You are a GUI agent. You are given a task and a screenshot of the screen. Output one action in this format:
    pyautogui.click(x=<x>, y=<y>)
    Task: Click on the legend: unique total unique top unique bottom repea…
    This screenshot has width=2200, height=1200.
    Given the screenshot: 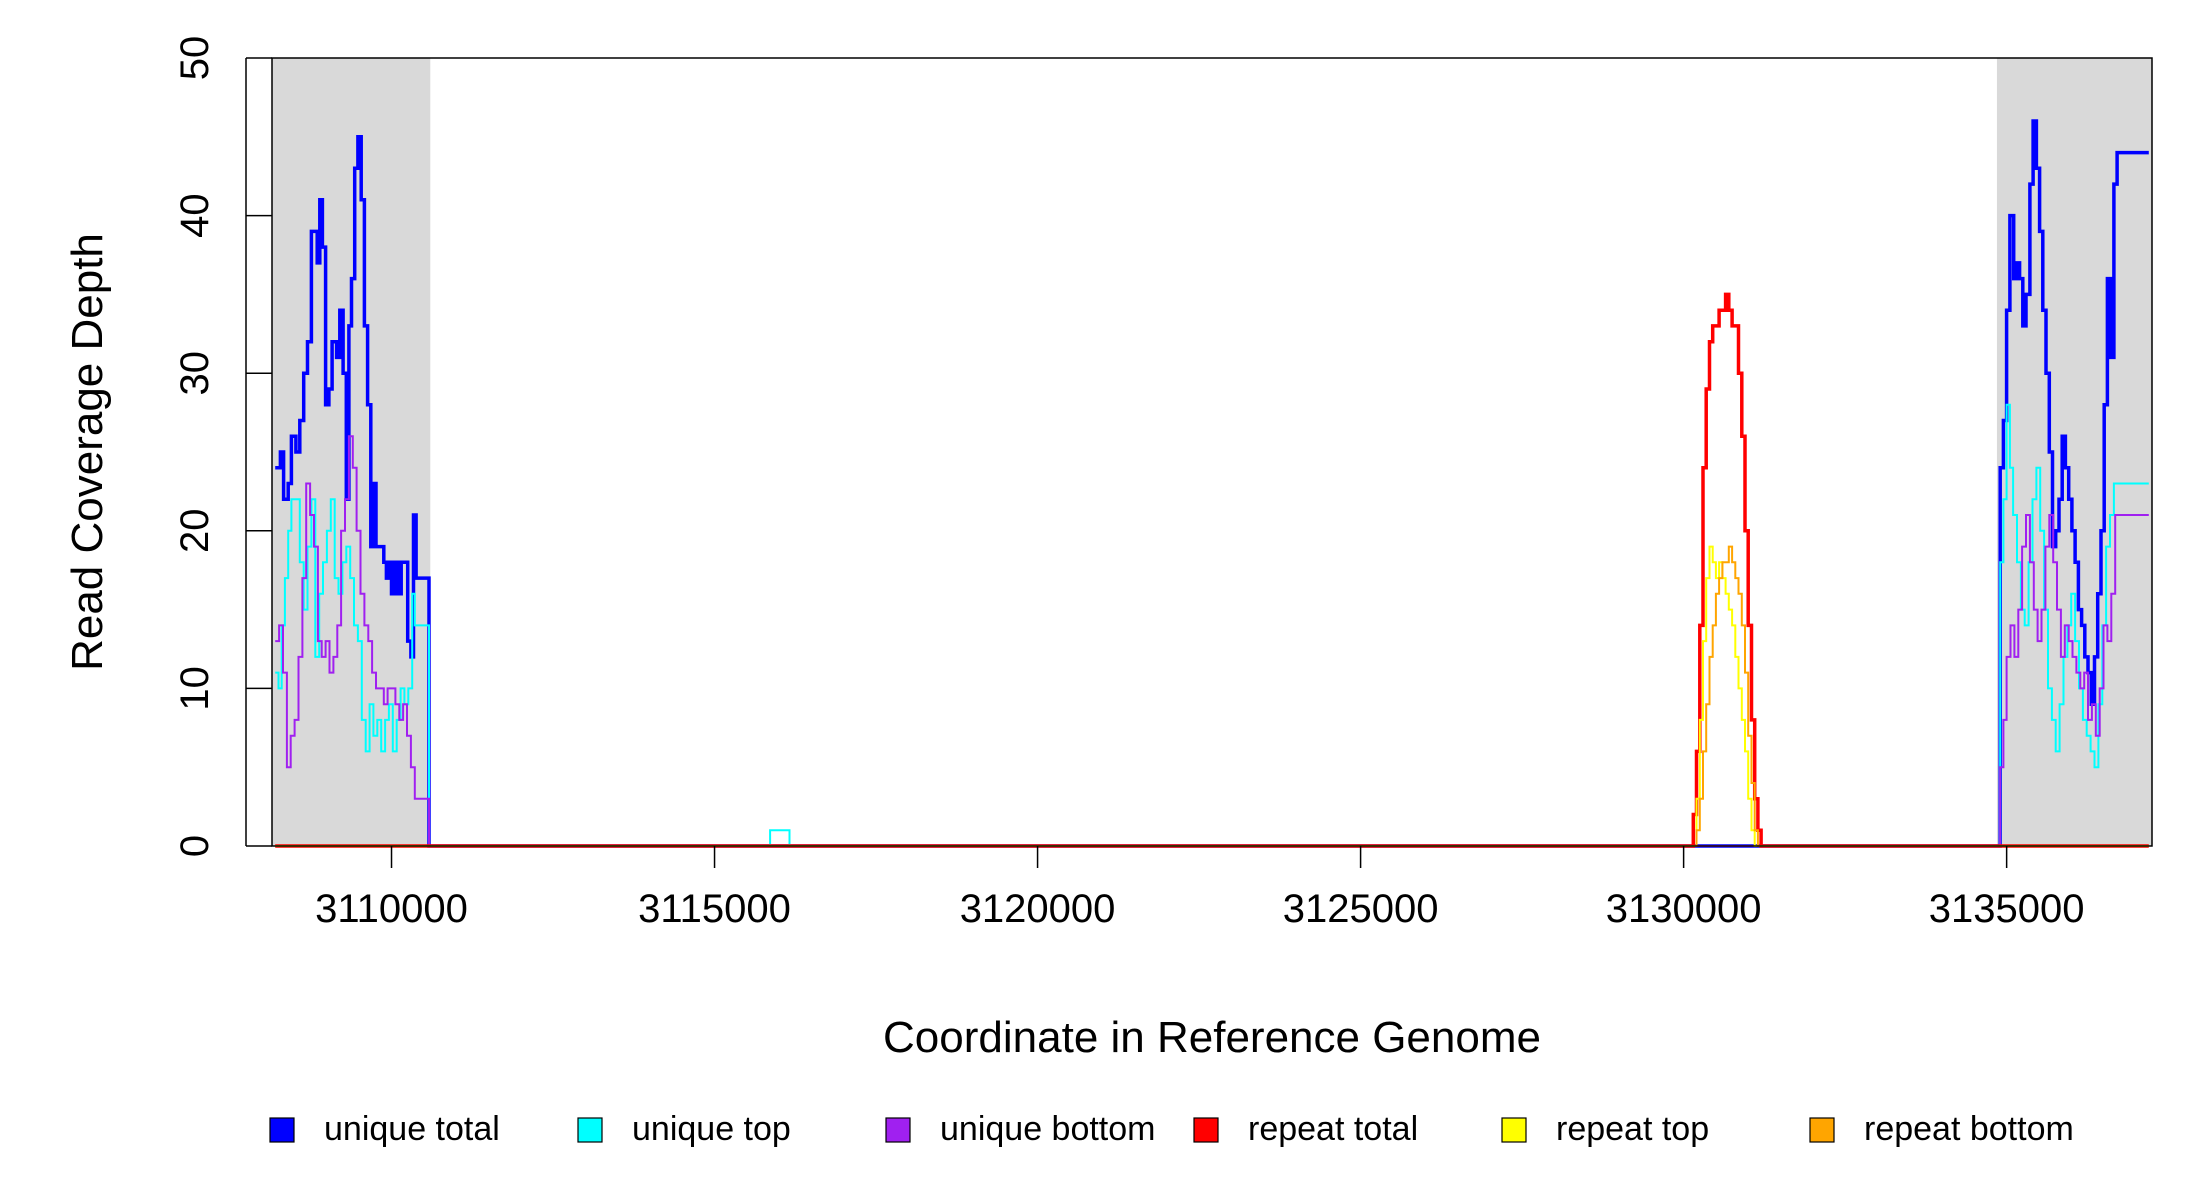 What is the action you would take?
    pyautogui.click(x=1171, y=1129)
    